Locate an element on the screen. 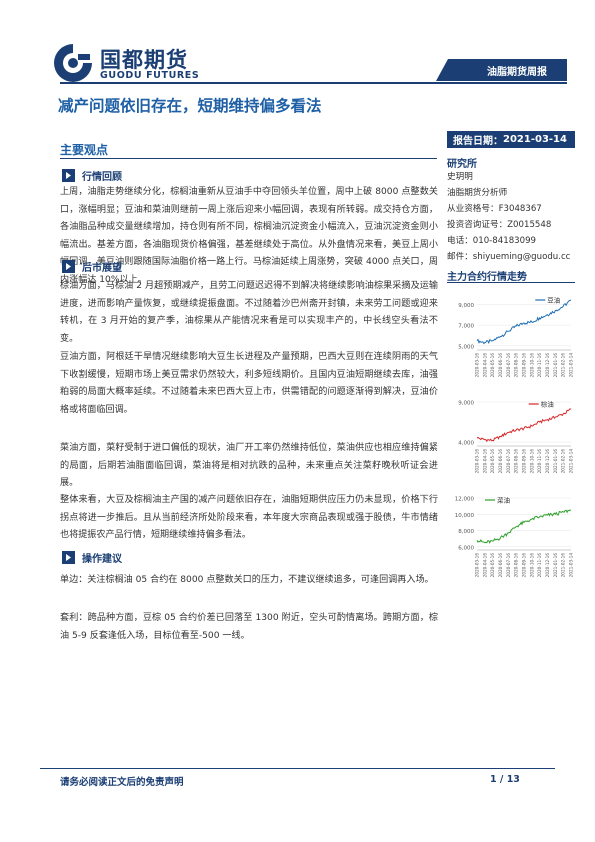 This screenshot has width=595, height=842. logo-english-name: GUODU FUTURES is located at coordinates (150, 75).